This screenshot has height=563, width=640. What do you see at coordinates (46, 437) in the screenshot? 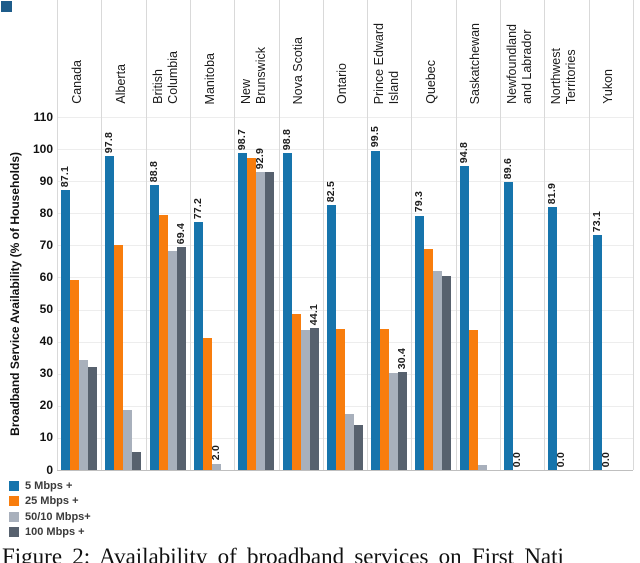
I see `y-axis-tick-label: 10` at bounding box center [46, 437].